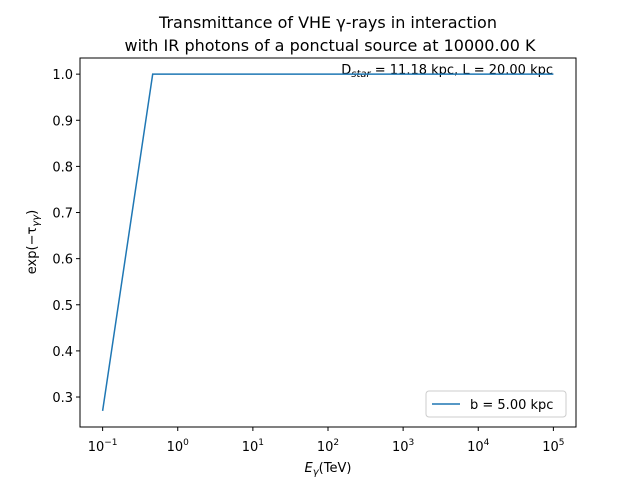  I want to click on x-tick-label: 10², so click(328, 446).